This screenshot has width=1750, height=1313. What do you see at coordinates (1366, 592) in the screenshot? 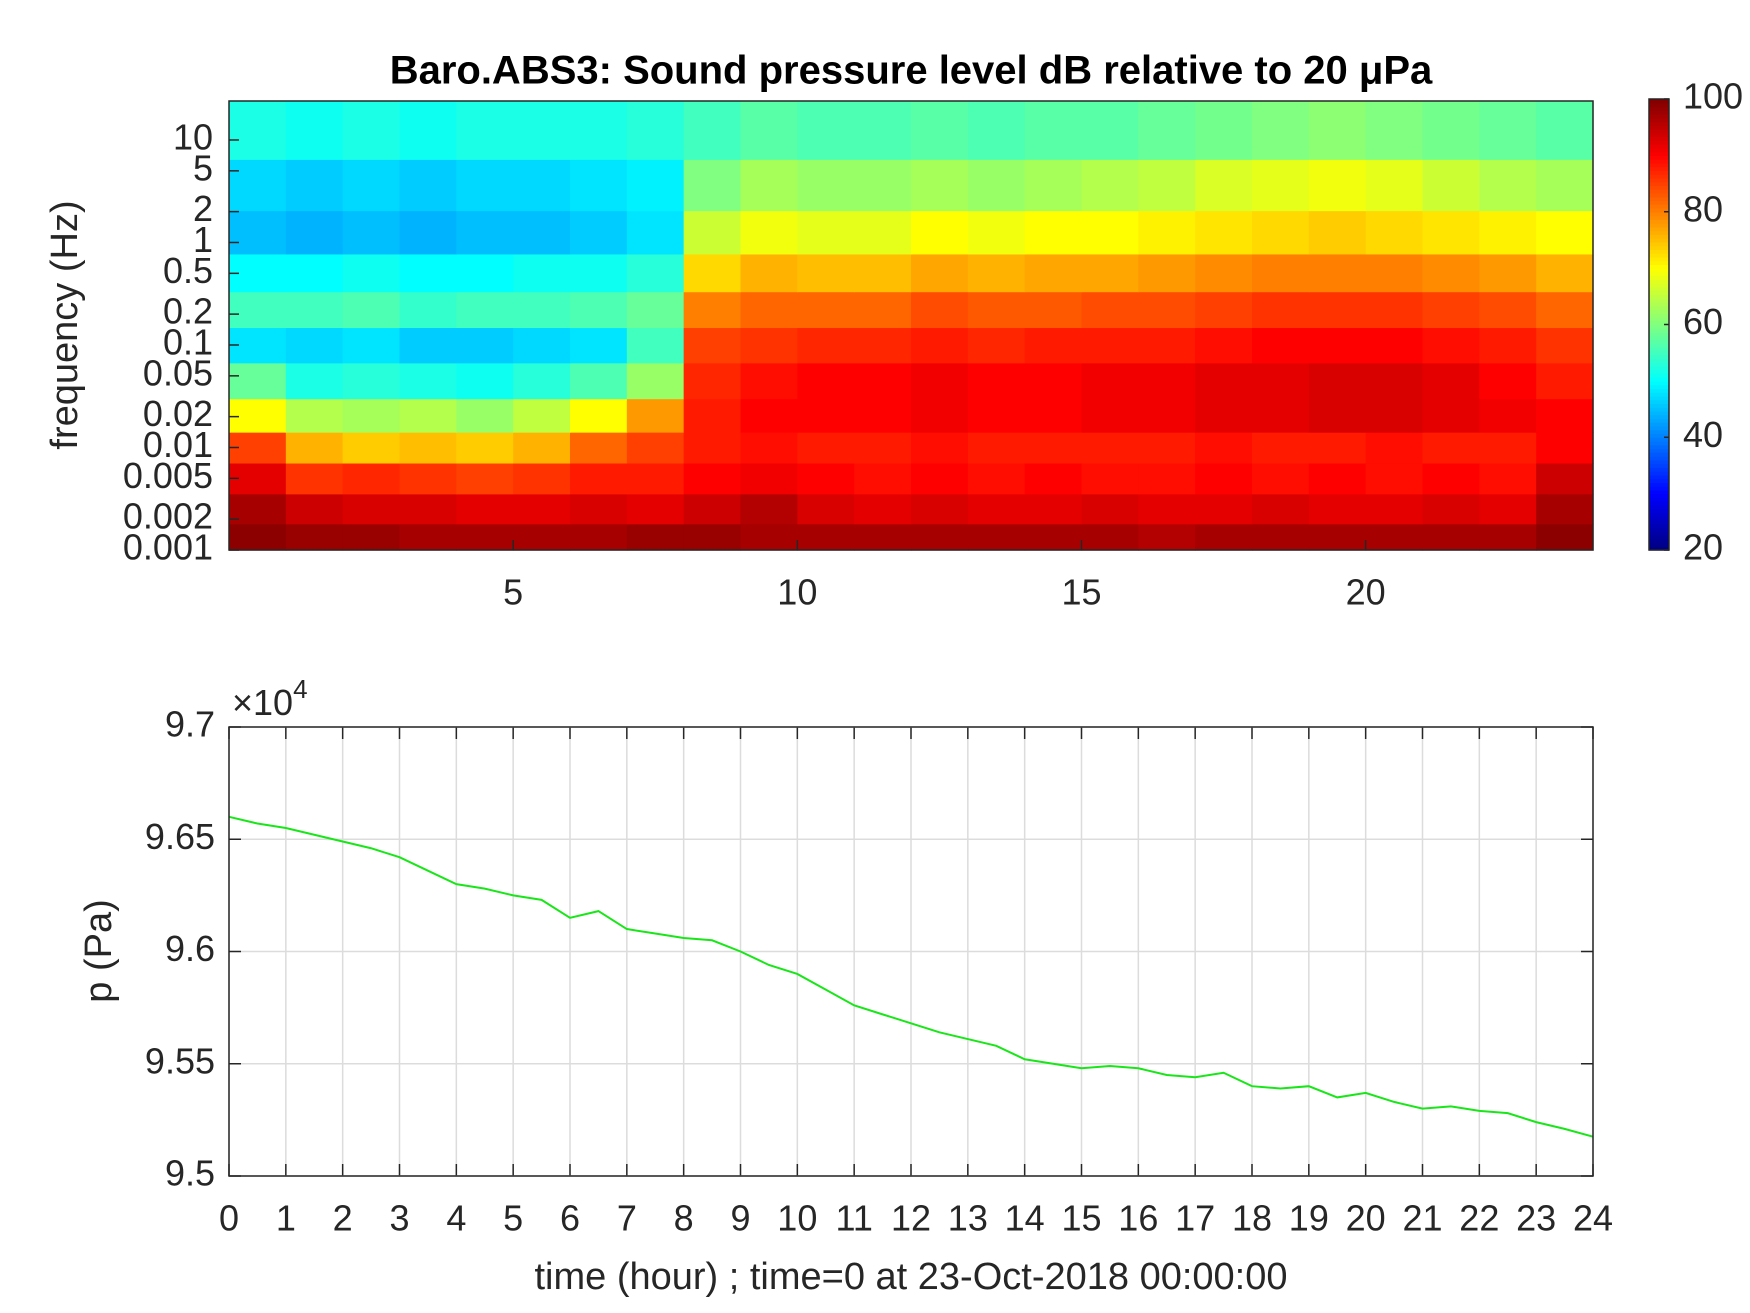
I see `x-tick-label: 20` at bounding box center [1366, 592].